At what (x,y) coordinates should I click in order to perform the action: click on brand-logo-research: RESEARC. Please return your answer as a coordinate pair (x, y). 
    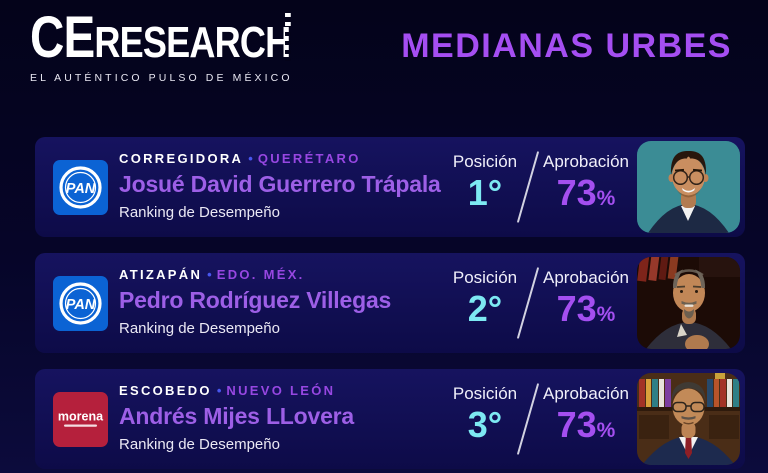
    Looking at the image, I should click on (180, 42).